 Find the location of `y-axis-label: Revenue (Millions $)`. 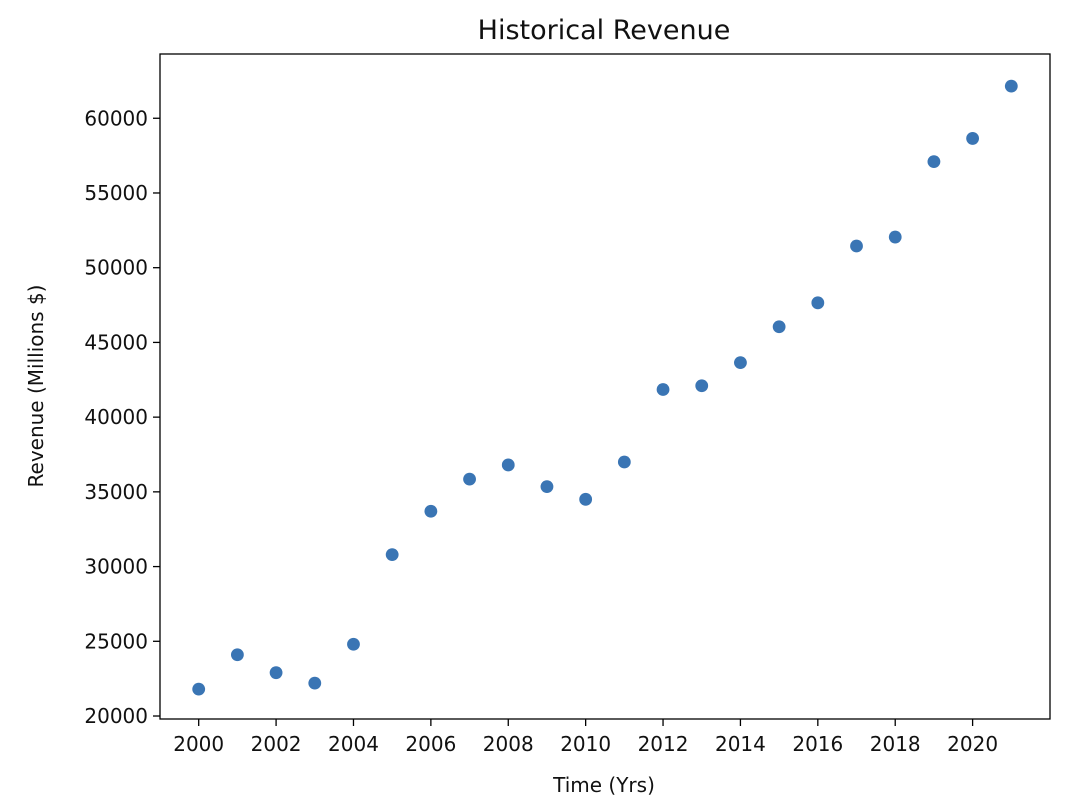

y-axis-label: Revenue (Millions $) is located at coordinates (36, 386).